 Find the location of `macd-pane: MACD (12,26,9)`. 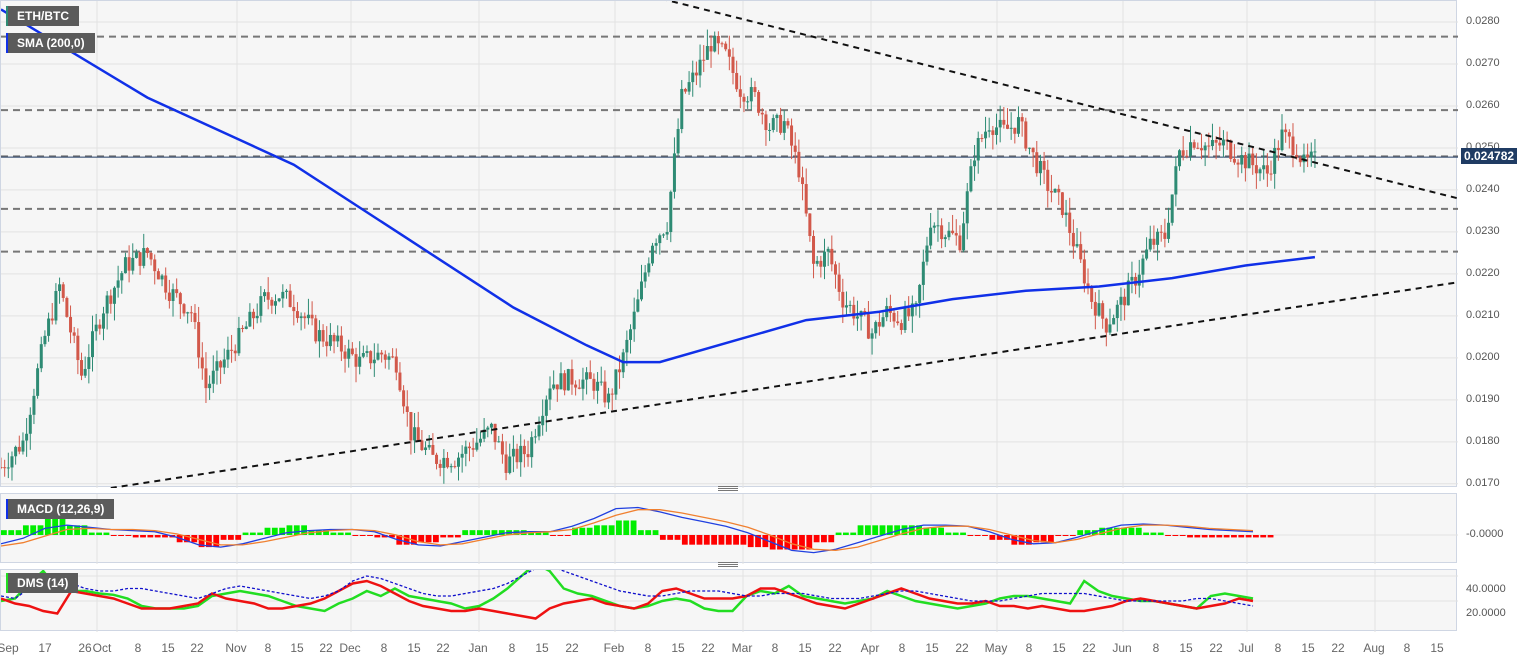

macd-pane: MACD (12,26,9) is located at coordinates (729, 528).